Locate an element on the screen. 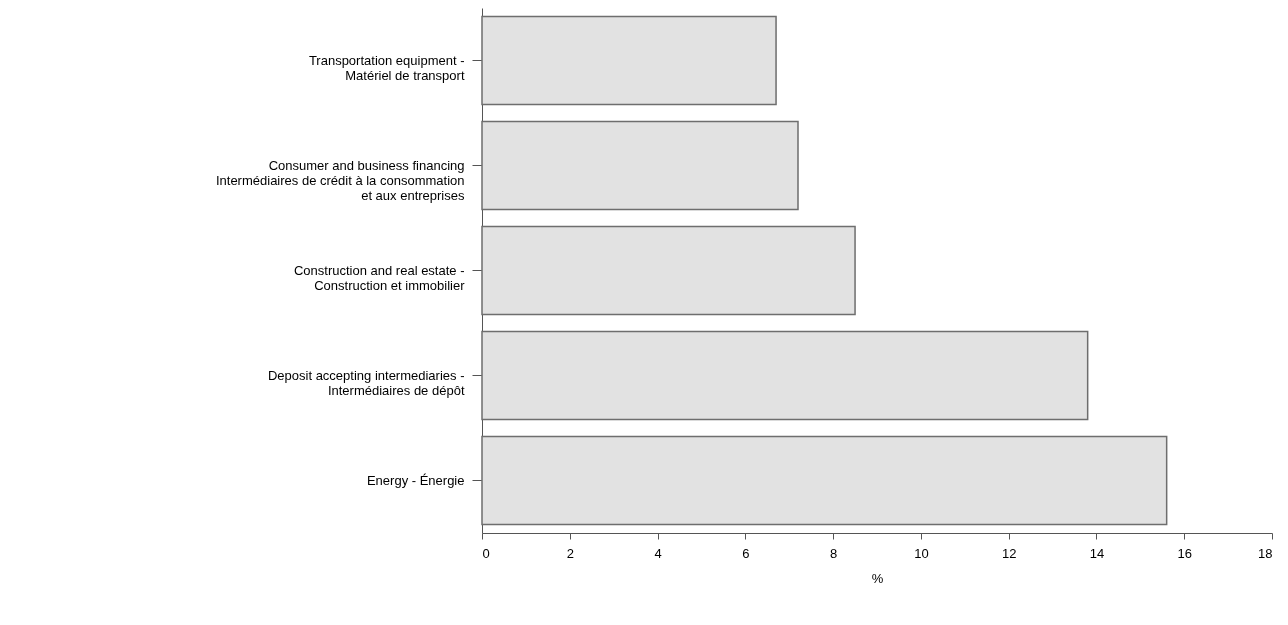 The width and height of the screenshot is (1288, 625). x-tick-label: 0 is located at coordinates (486, 553).